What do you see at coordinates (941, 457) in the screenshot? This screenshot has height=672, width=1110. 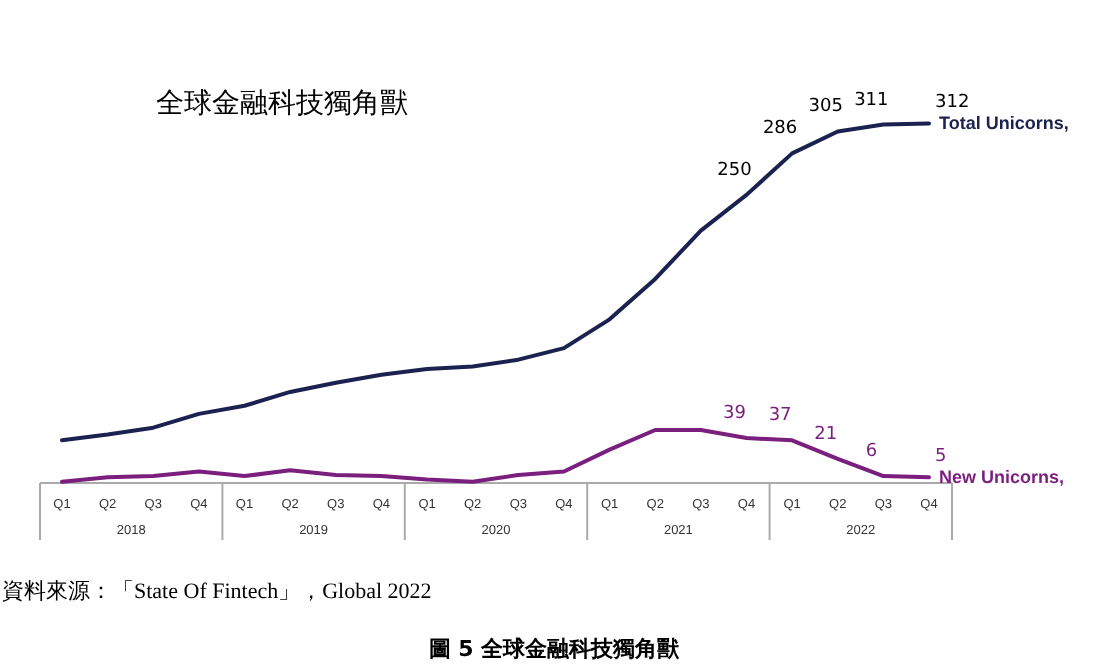 I see `data-label: 5` at bounding box center [941, 457].